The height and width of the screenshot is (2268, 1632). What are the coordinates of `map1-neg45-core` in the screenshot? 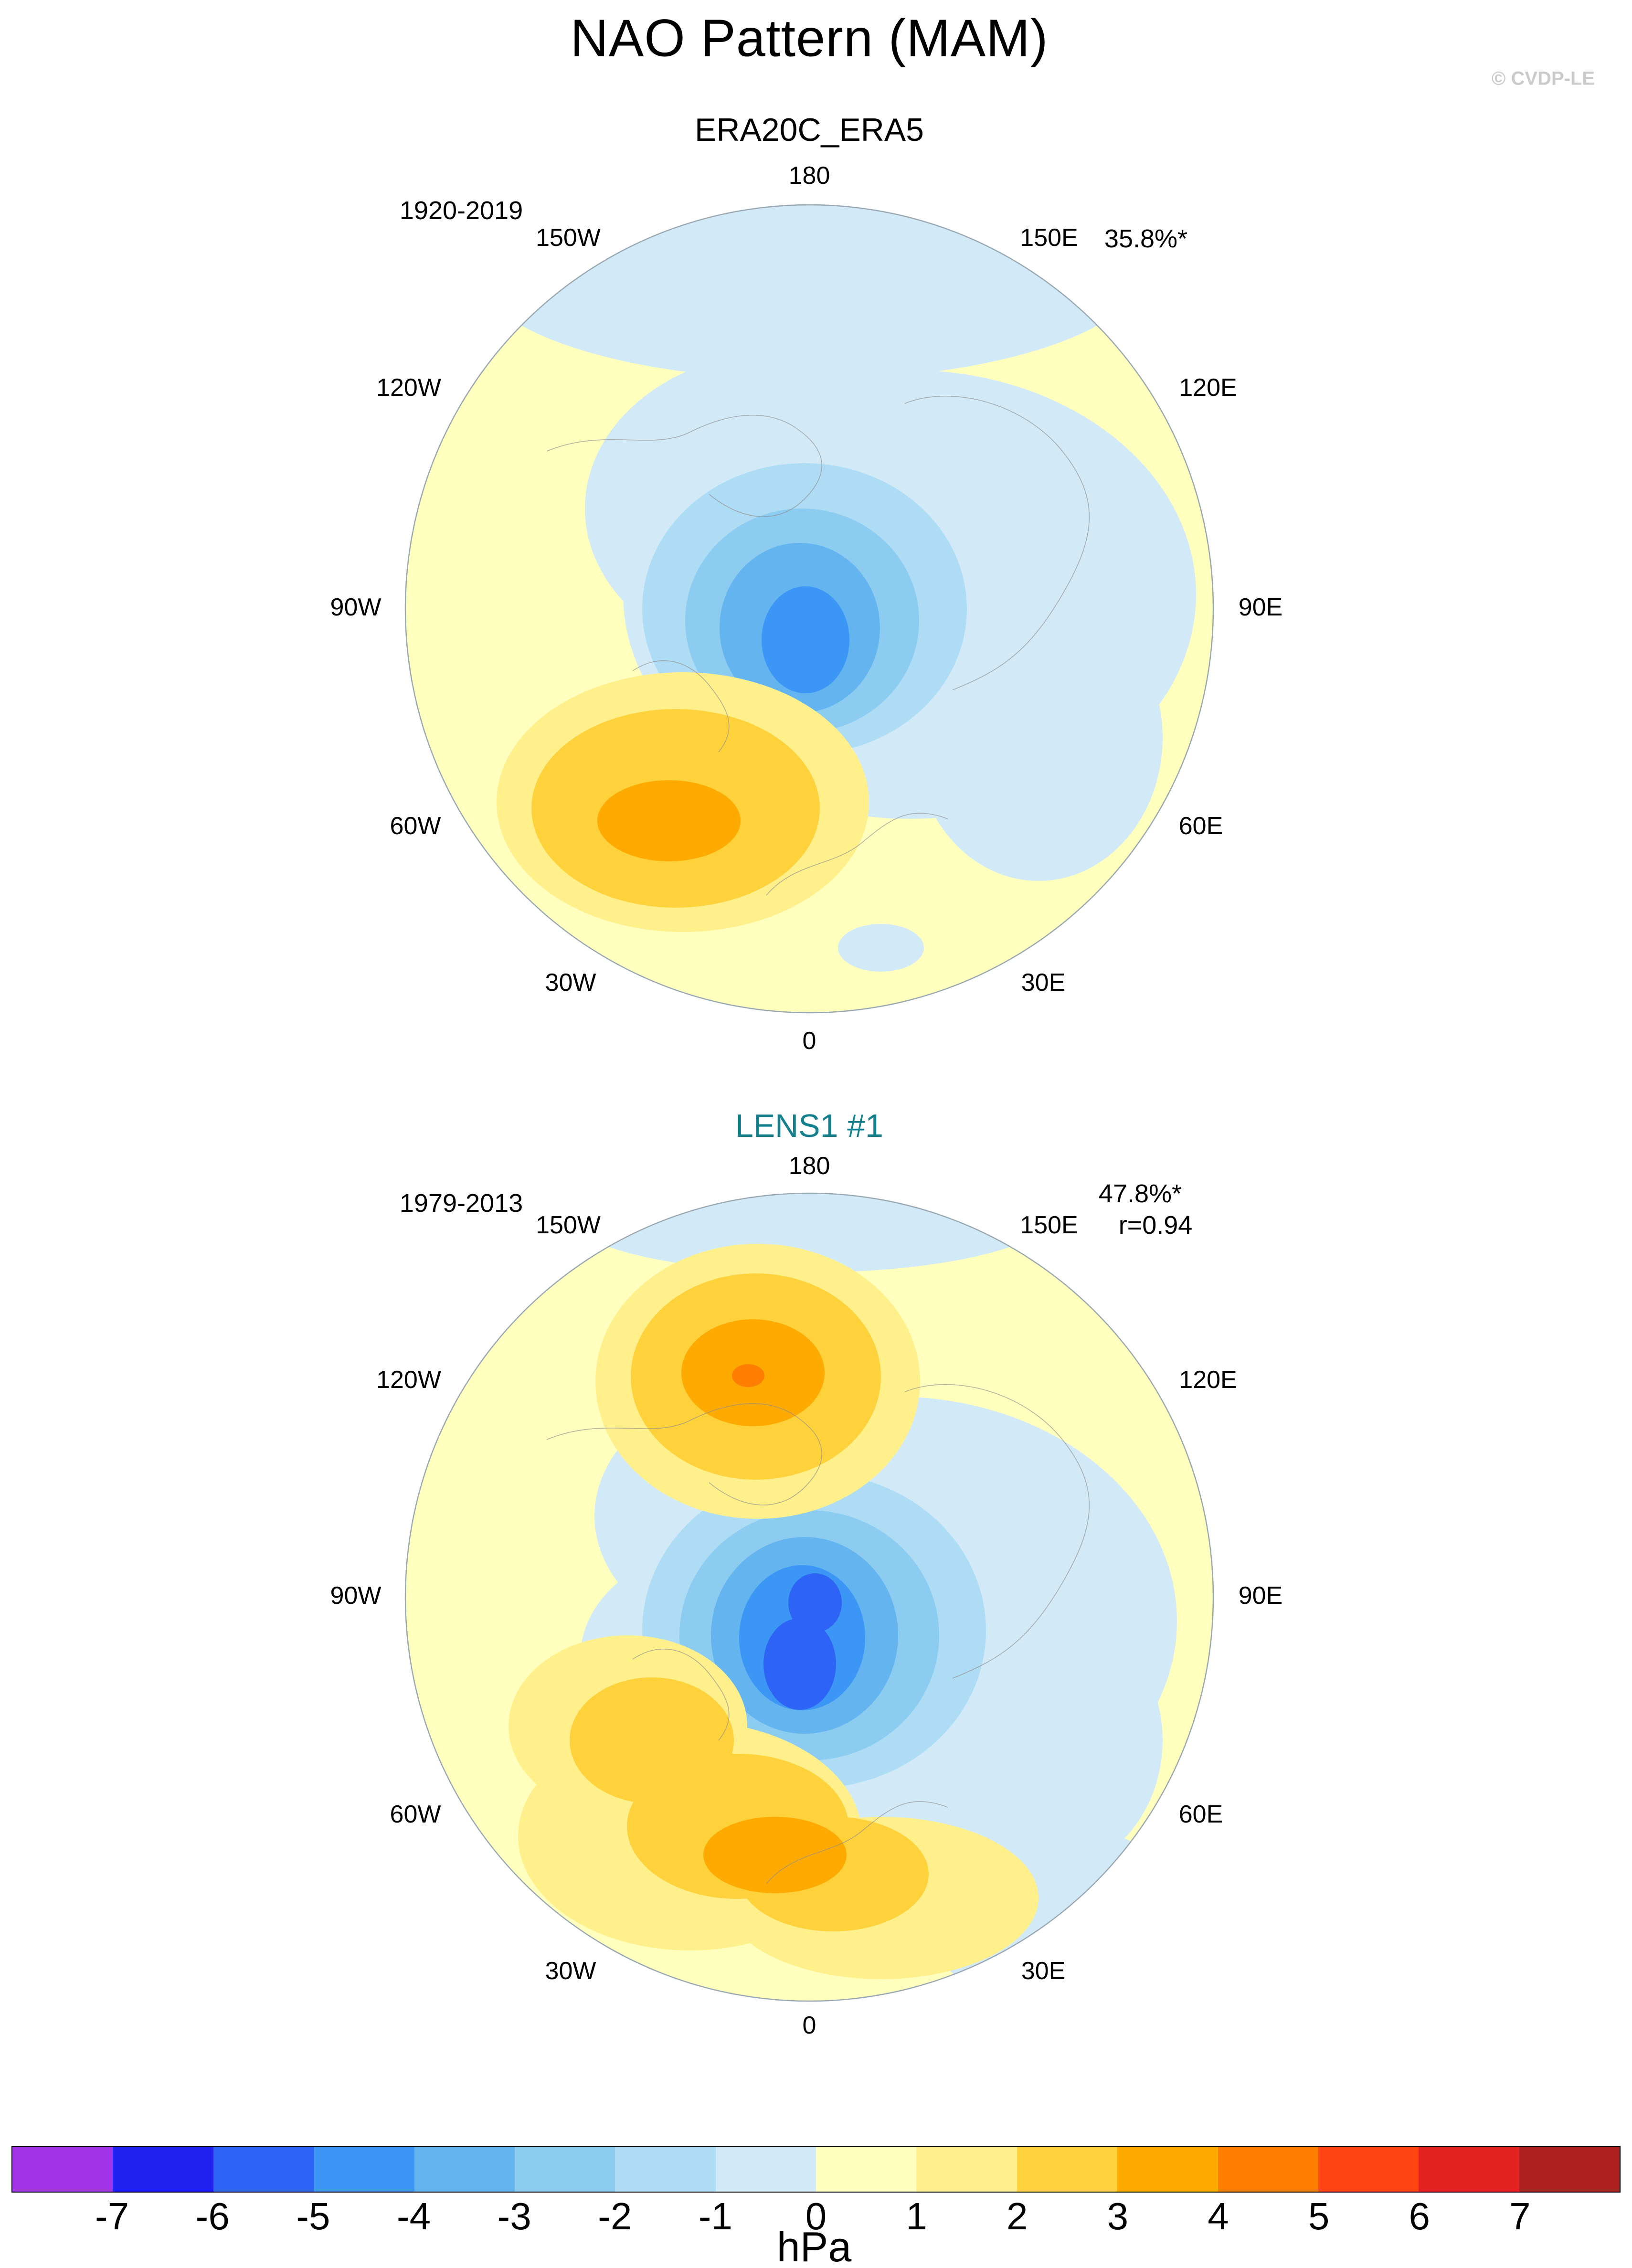 It's located at (805, 639).